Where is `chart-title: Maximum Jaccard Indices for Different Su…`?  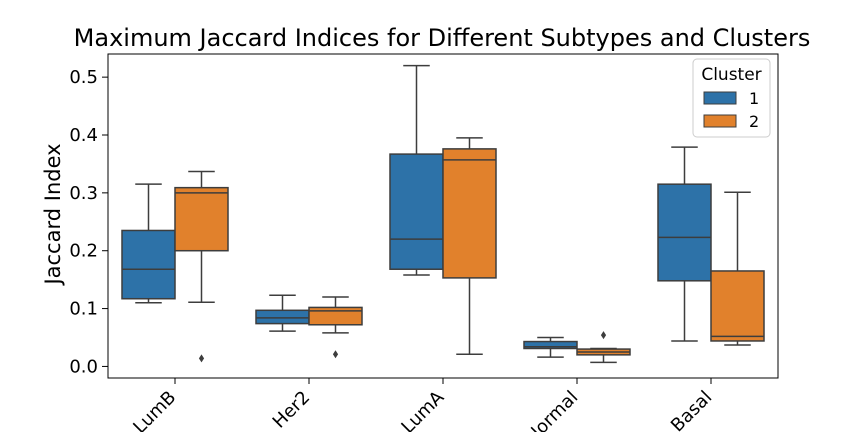 chart-title: Maximum Jaccard Indices for Different Su… is located at coordinates (442, 38).